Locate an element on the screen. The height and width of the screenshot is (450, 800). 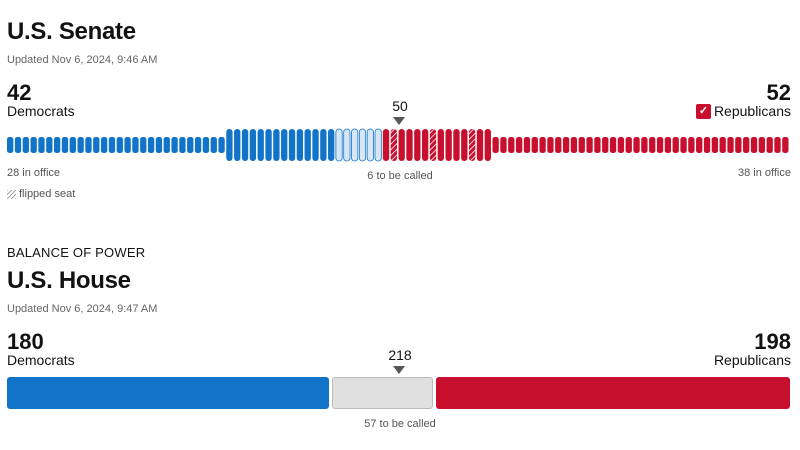
senate-rep-label: Republicans is located at coordinates (752, 111).